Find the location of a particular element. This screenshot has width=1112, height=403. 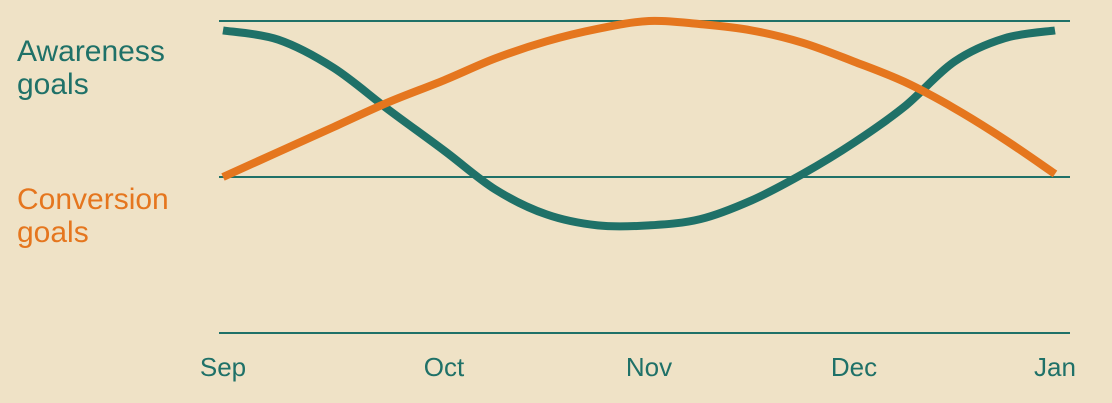

awareness-label-line-1: Awareness is located at coordinates (91, 51).